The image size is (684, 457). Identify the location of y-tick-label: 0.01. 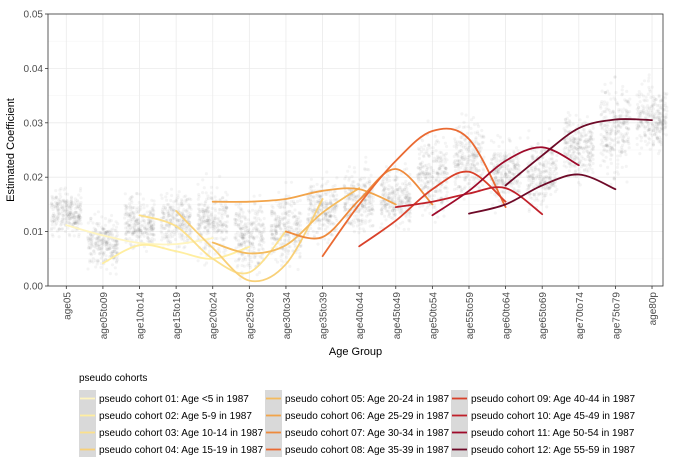
(34, 232).